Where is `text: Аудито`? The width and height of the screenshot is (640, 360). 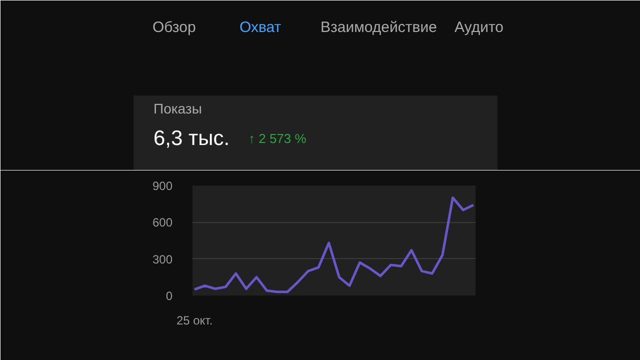 text: Аудито is located at coordinates (479, 27).